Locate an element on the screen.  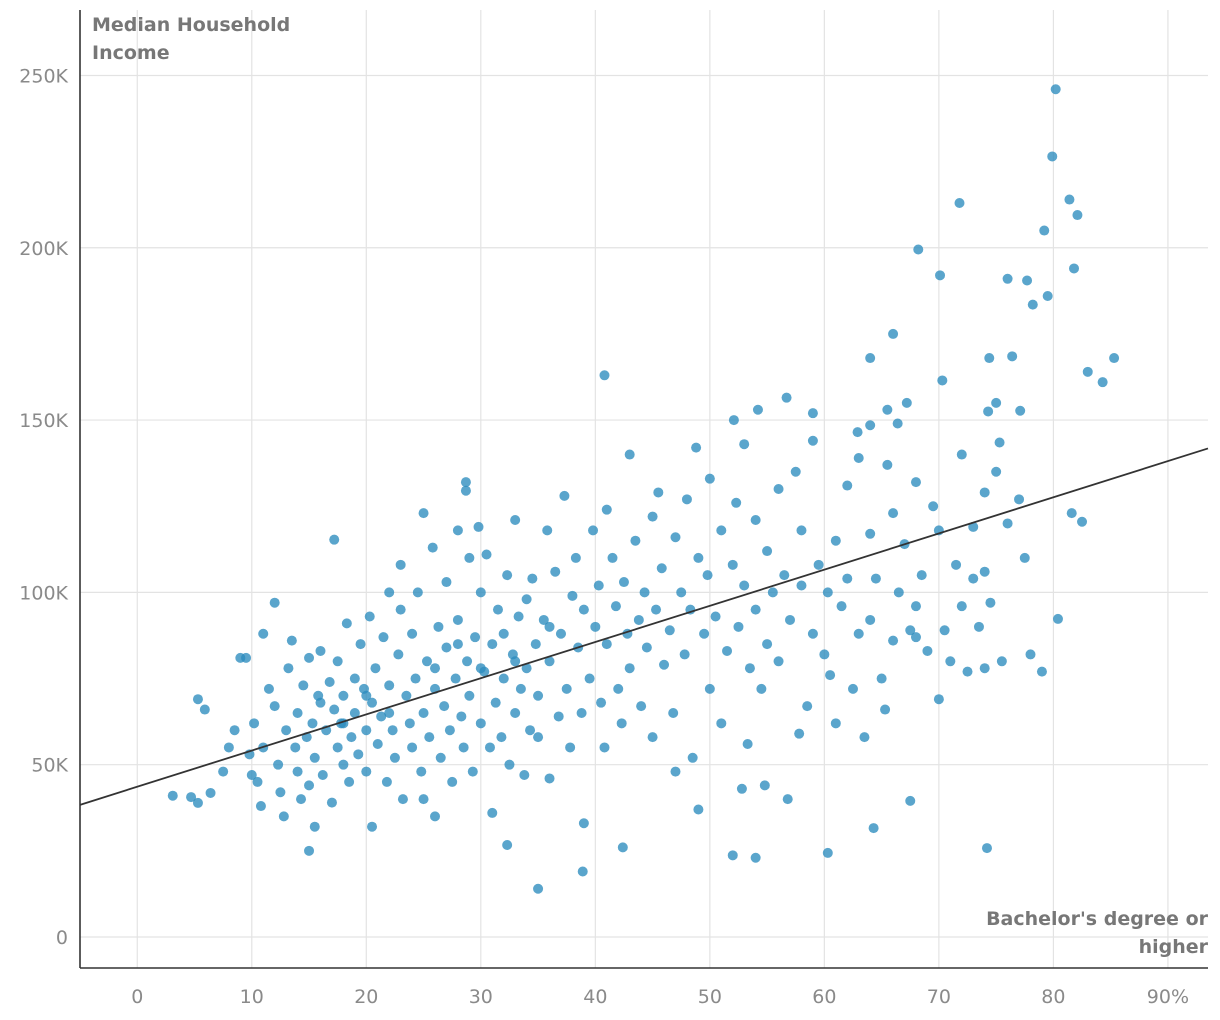
y-axis-label-line1: Median Household is located at coordinates (191, 25).